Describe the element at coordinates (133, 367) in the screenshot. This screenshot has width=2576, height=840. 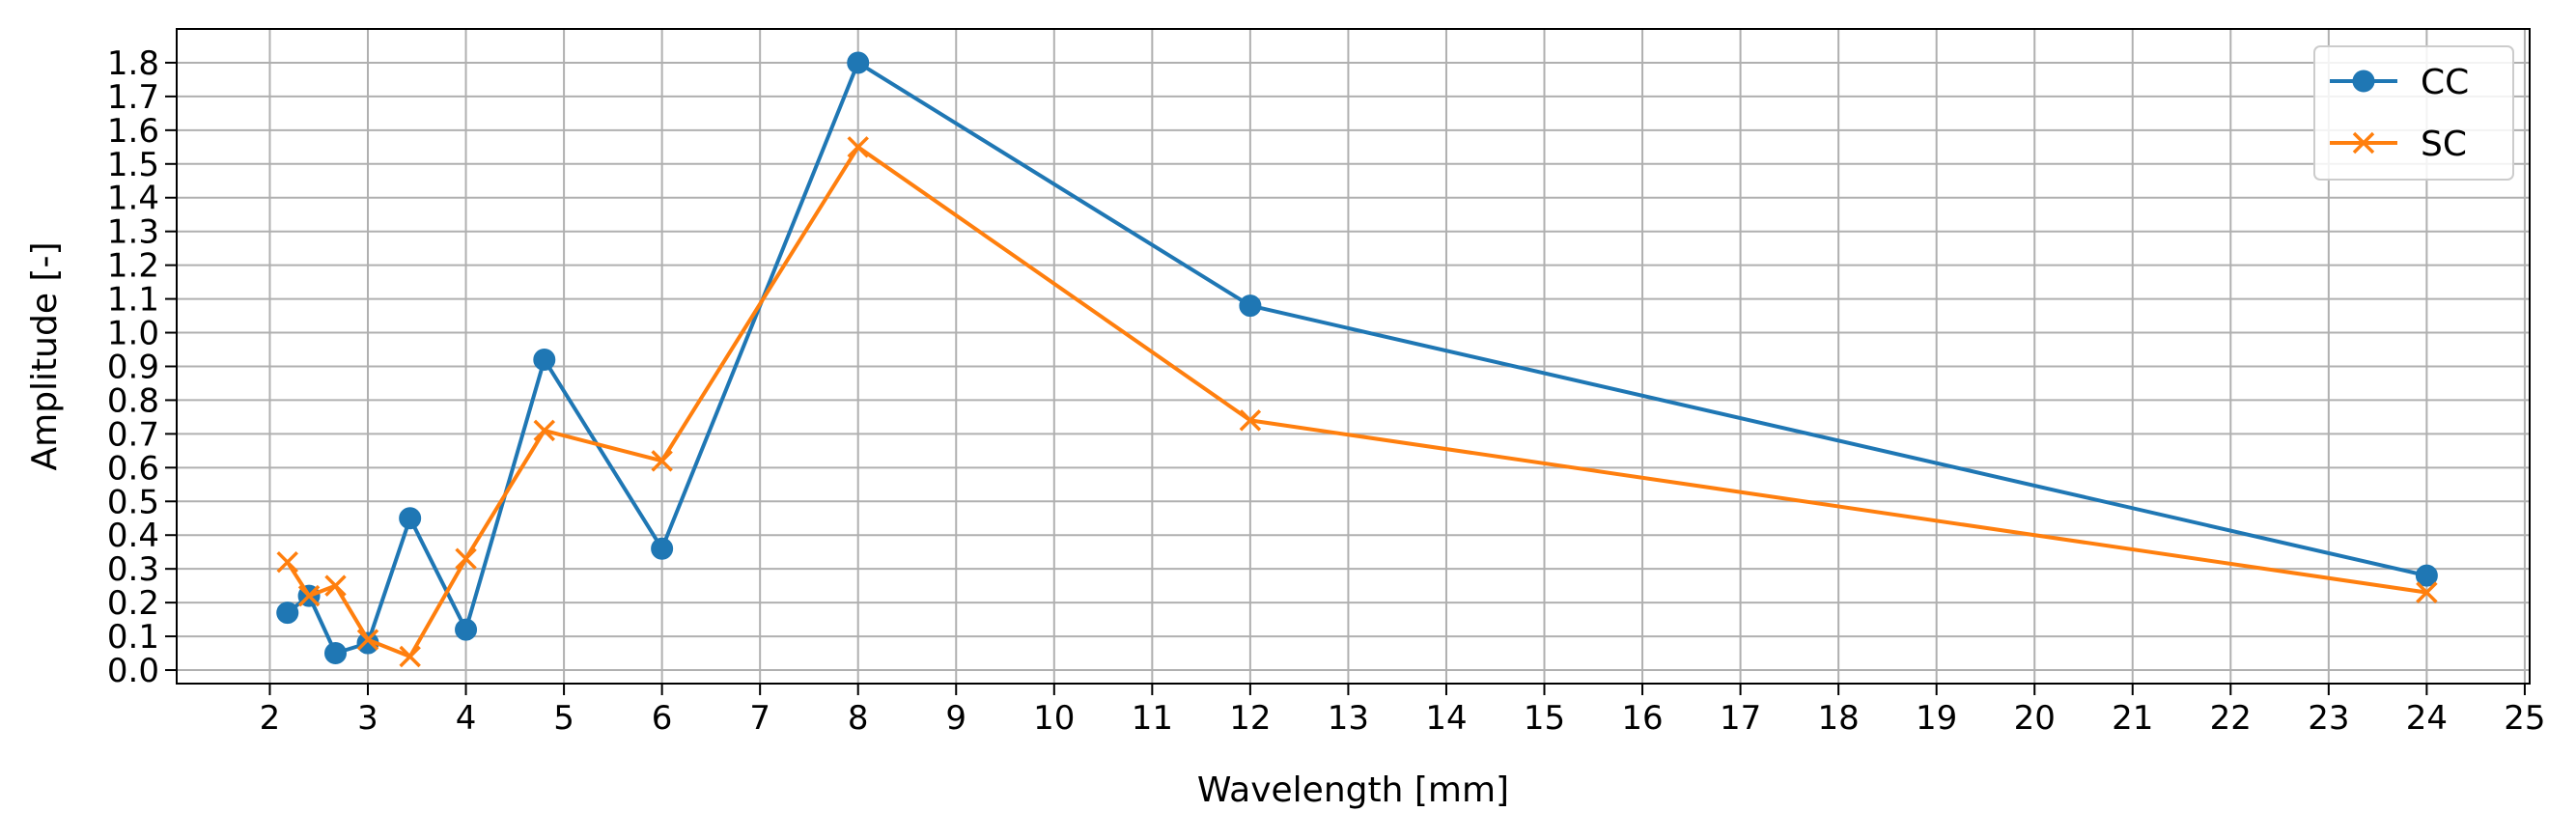
I see `y-tick-label: 0.9` at that location.